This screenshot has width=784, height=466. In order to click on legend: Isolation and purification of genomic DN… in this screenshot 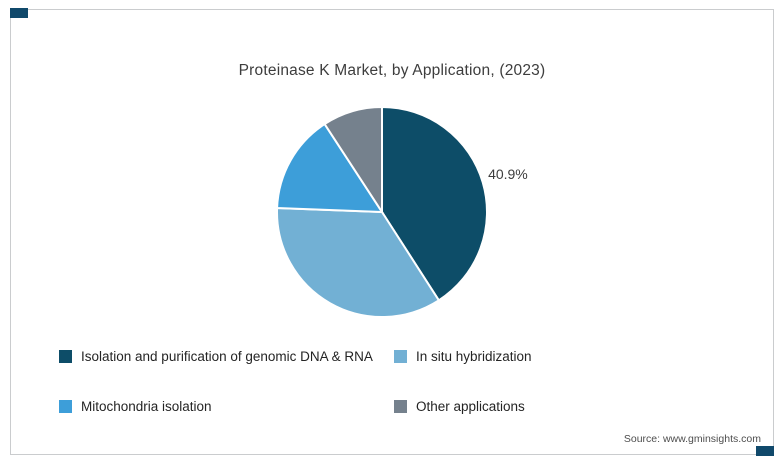, I will do `click(394, 381)`.